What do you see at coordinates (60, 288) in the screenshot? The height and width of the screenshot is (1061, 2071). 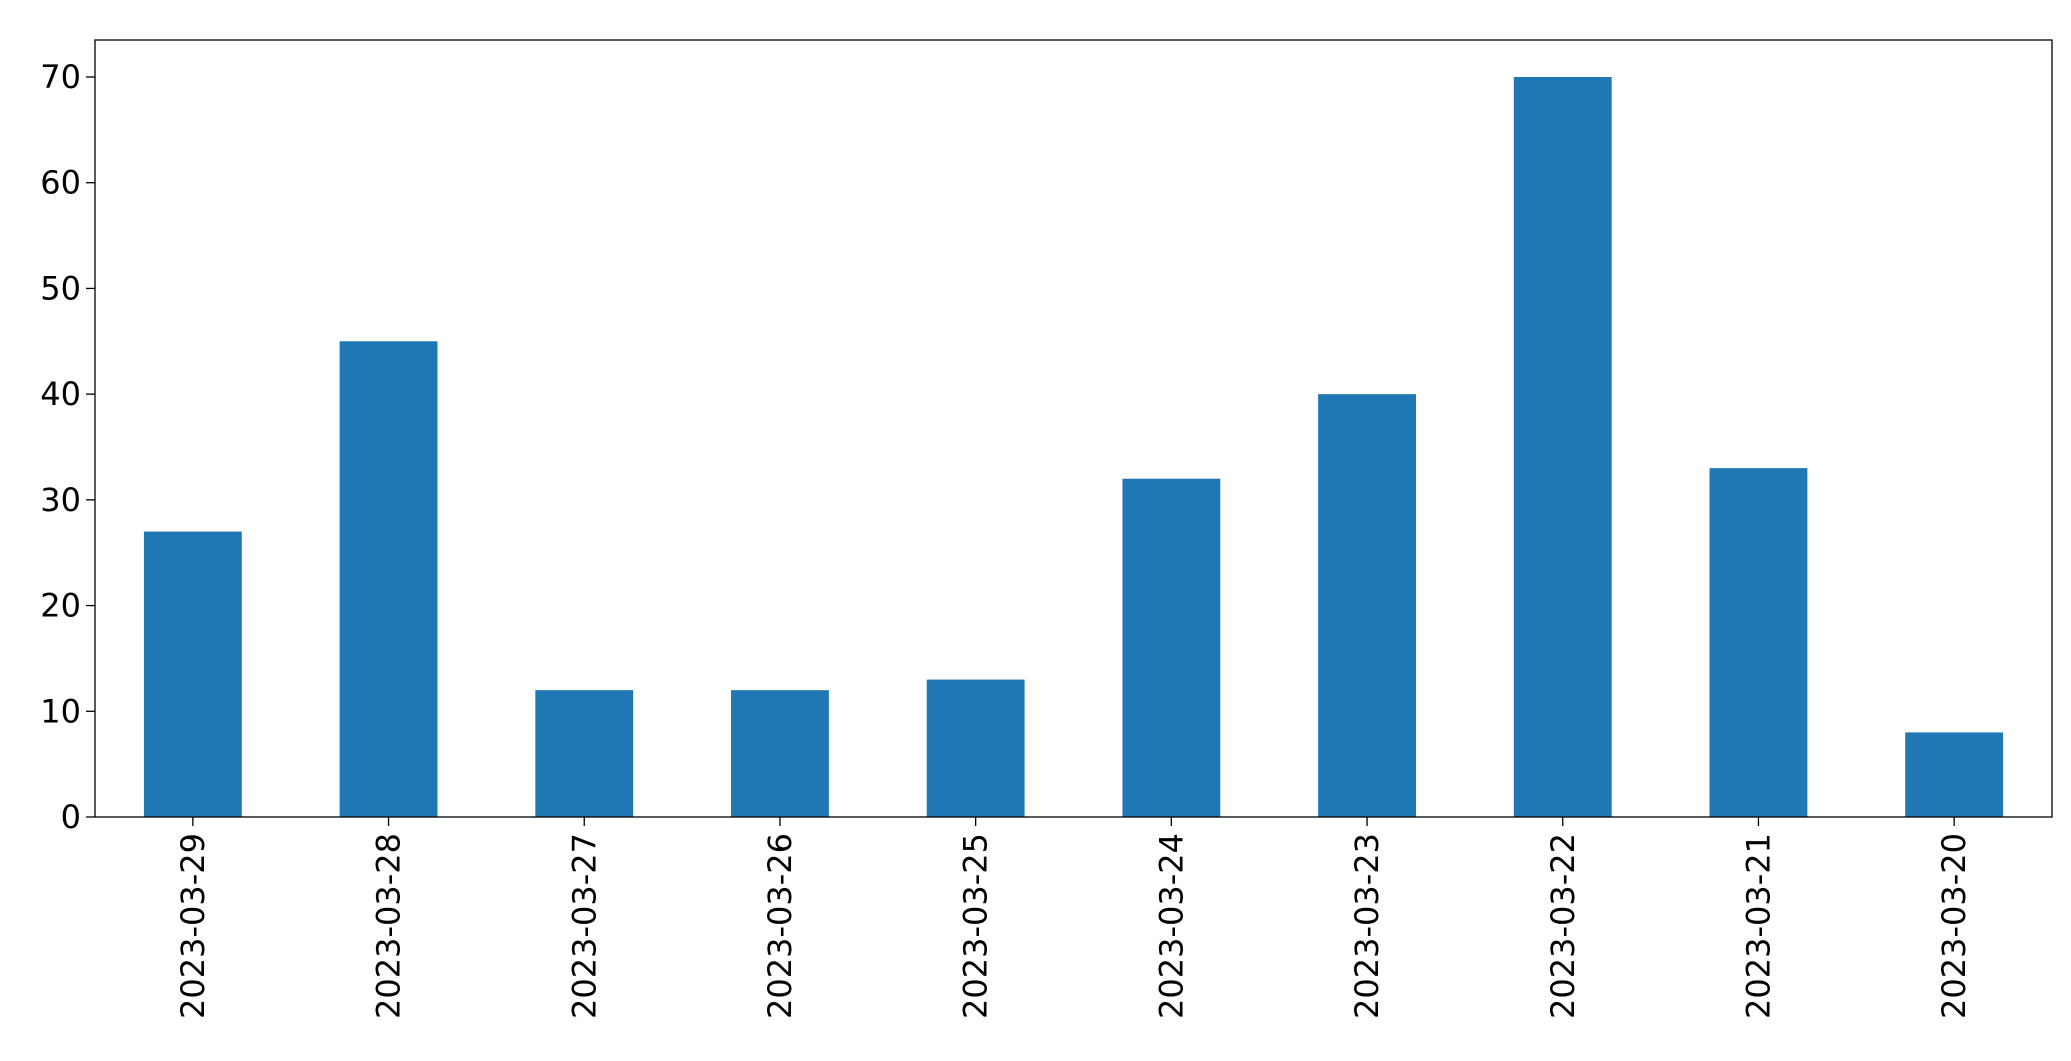 I see `y-tick-label: 50` at bounding box center [60, 288].